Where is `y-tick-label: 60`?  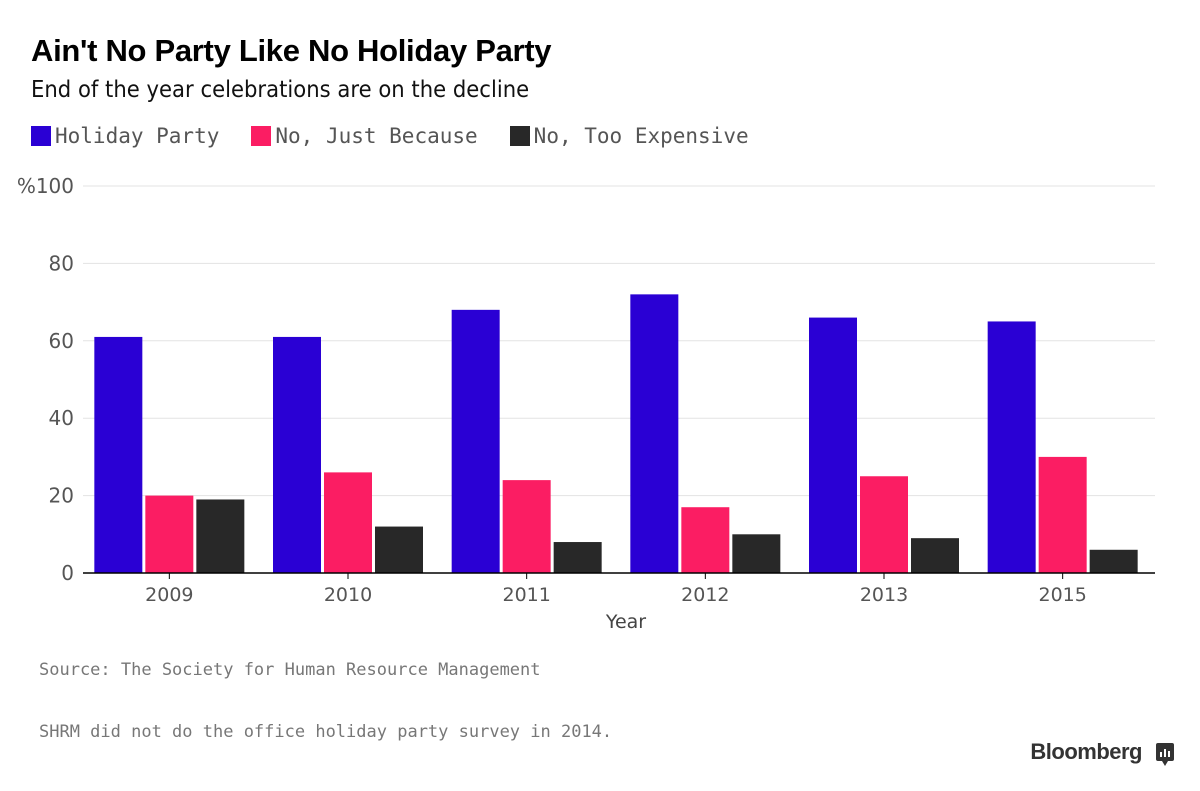 y-tick-label: 60 is located at coordinates (61, 341).